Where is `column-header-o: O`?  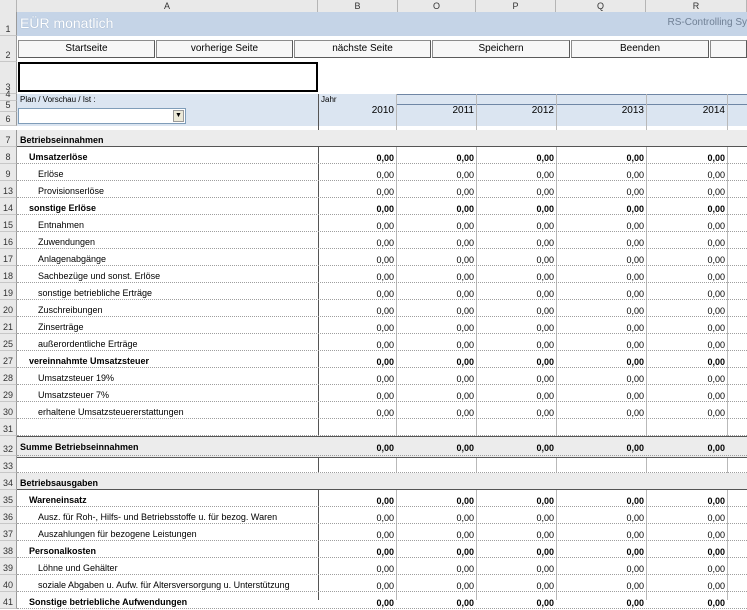
column-header-o: O is located at coordinates (437, 6).